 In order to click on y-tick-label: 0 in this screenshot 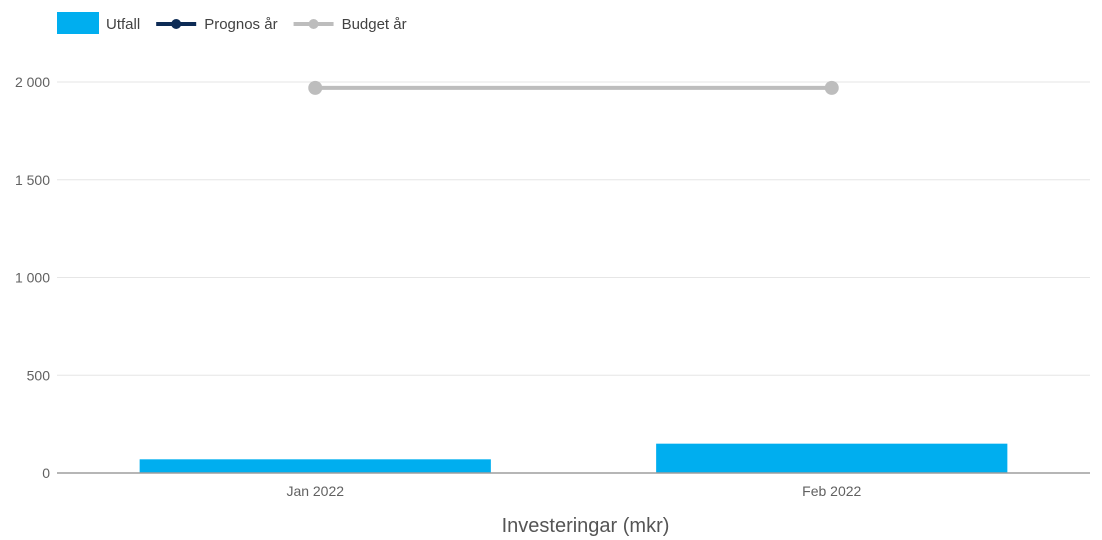, I will do `click(46, 473)`.